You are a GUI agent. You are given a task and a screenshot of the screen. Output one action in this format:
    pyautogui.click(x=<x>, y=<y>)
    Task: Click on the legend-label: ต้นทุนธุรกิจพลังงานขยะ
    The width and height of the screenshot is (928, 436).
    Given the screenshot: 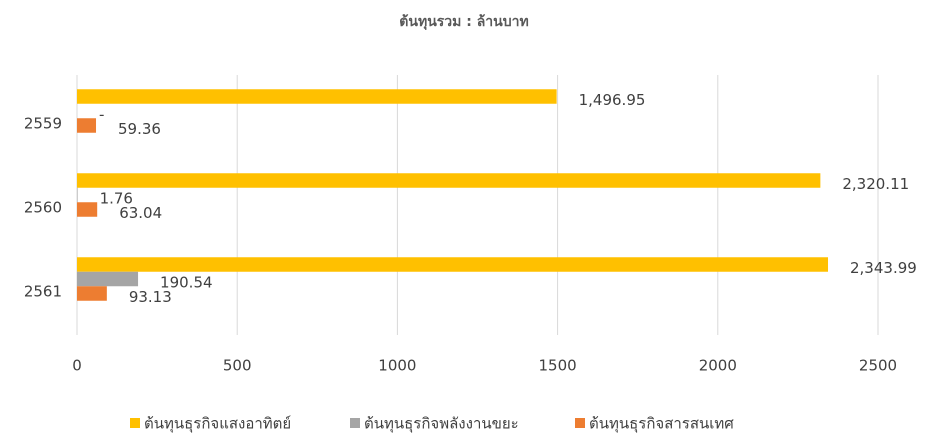 What is the action you would take?
    pyautogui.click(x=441, y=424)
    